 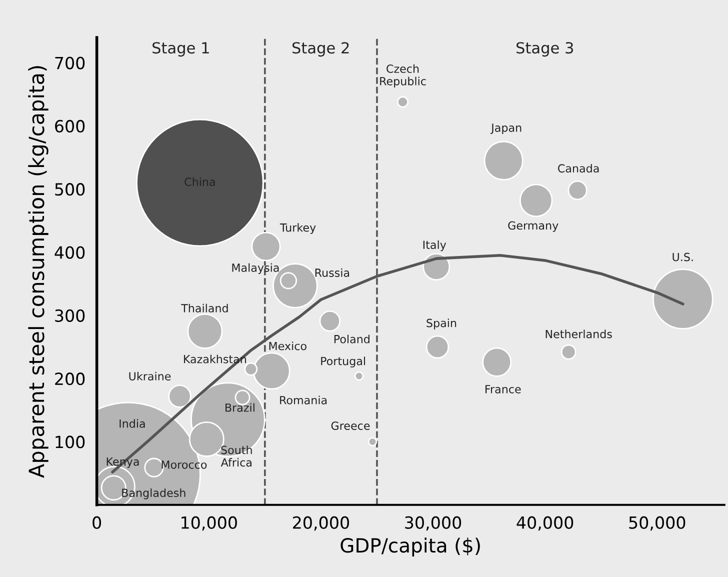 I want to click on y-tick-label: 400, so click(x=69, y=252).